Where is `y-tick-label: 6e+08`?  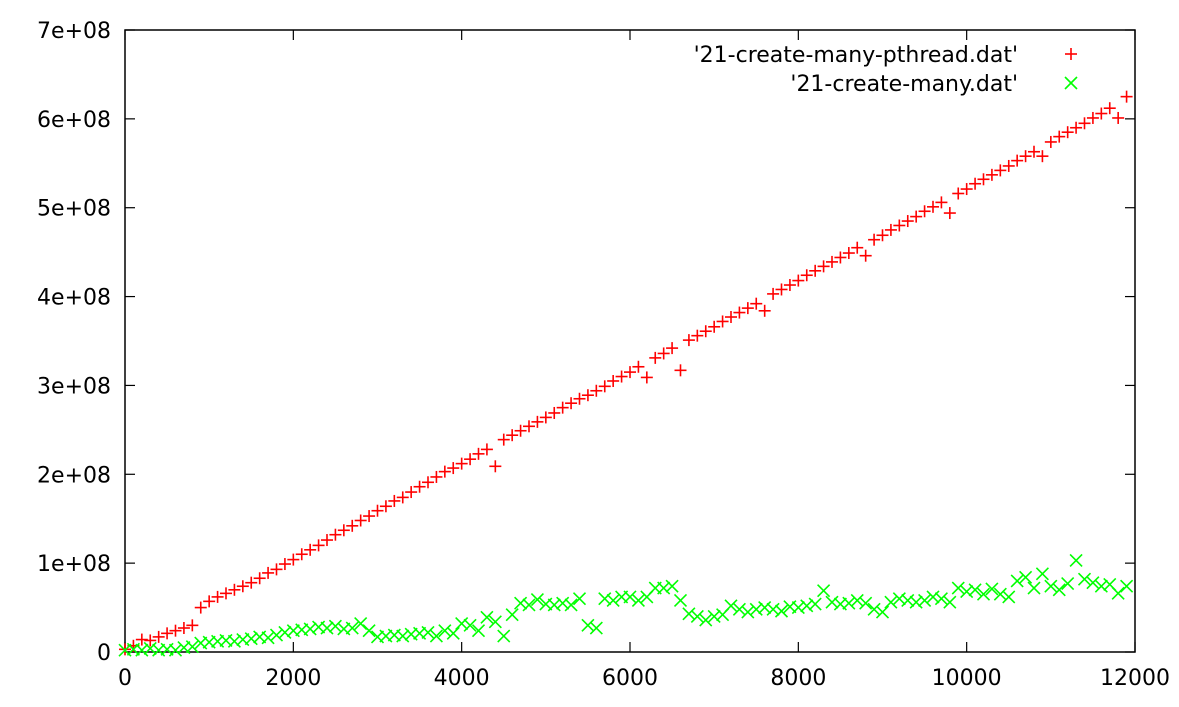 y-tick-label: 6e+08 is located at coordinates (74, 120).